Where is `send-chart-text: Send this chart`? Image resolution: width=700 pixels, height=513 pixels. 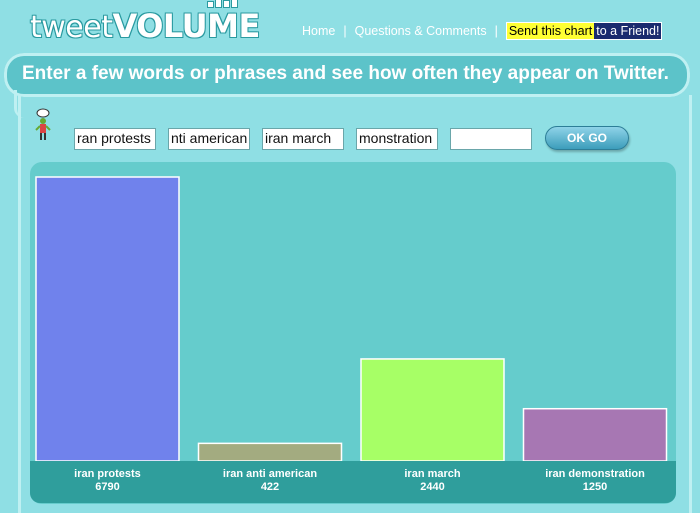 send-chart-text: Send this chart is located at coordinates (550, 31).